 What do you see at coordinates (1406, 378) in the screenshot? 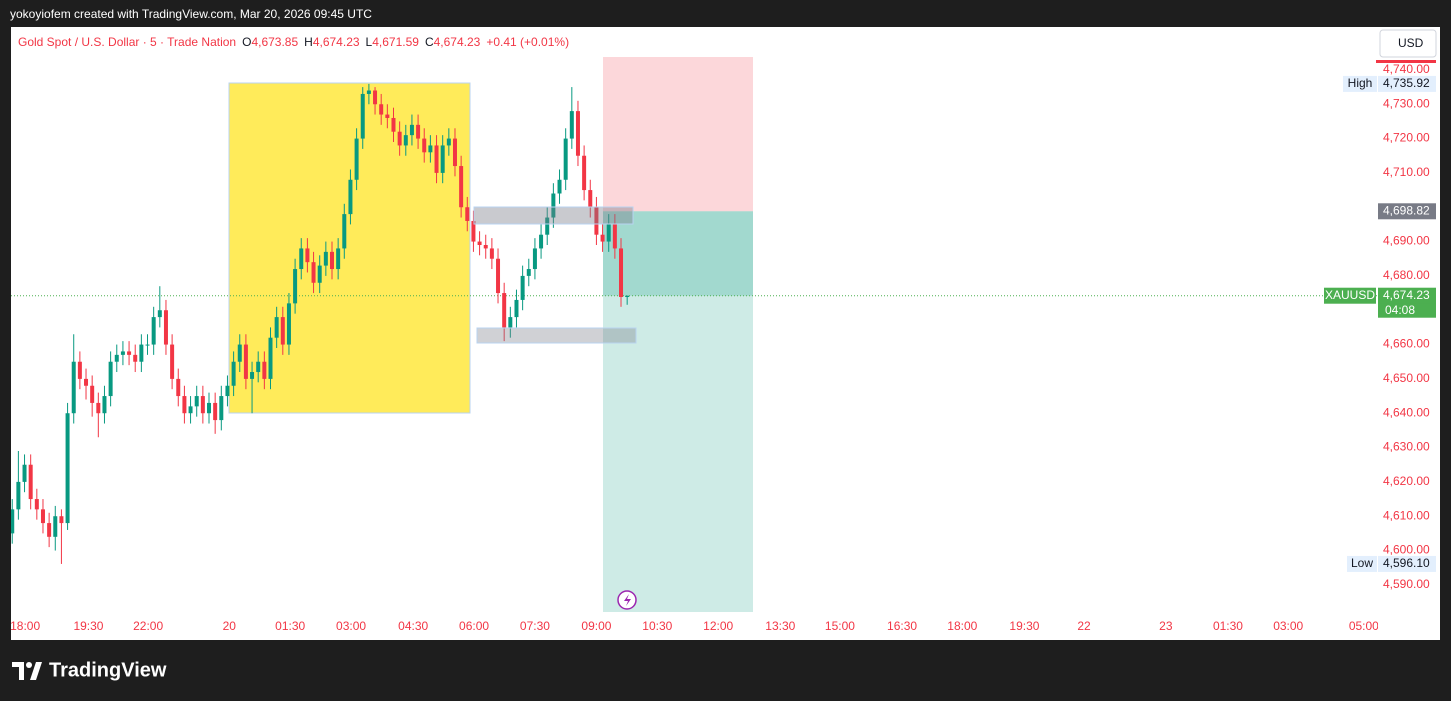
I see `y-tick-label: 4,650.00` at bounding box center [1406, 378].